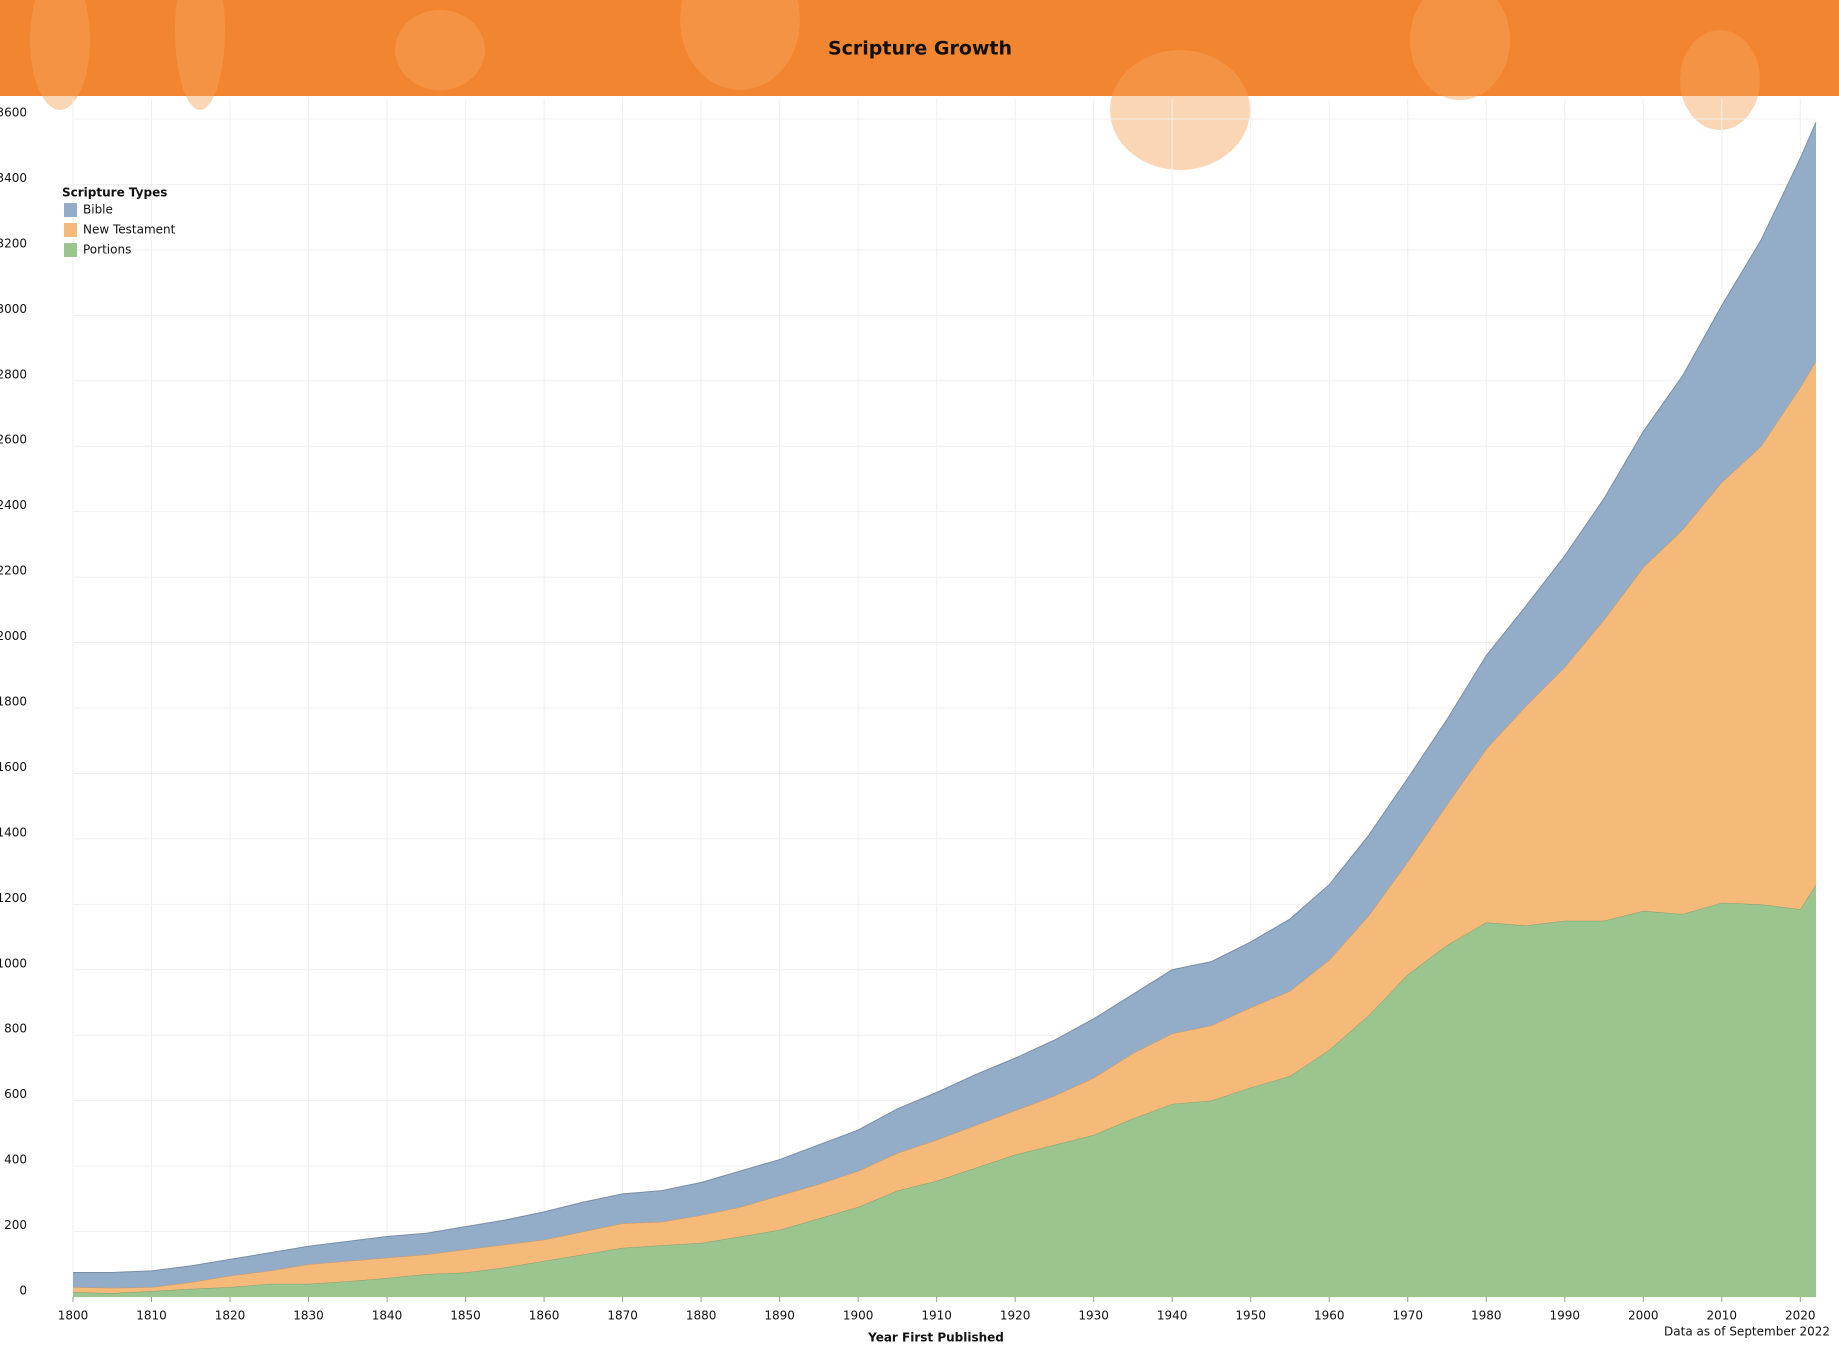  What do you see at coordinates (1329, 1316) in the screenshot?
I see `x-tick-label: 1960` at bounding box center [1329, 1316].